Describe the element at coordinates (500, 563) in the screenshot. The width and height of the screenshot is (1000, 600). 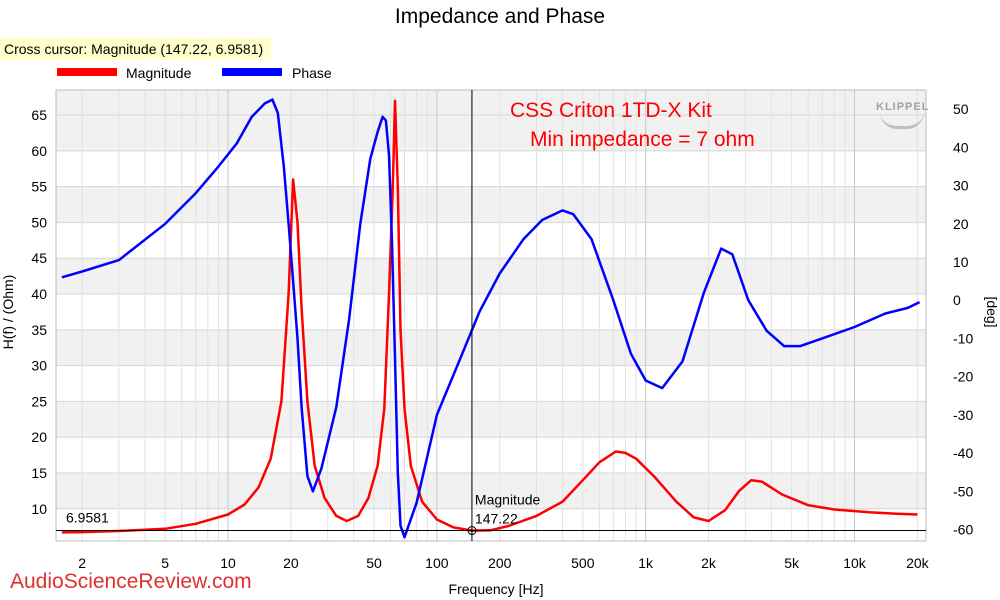
I see `x-tick-label: 200` at that location.